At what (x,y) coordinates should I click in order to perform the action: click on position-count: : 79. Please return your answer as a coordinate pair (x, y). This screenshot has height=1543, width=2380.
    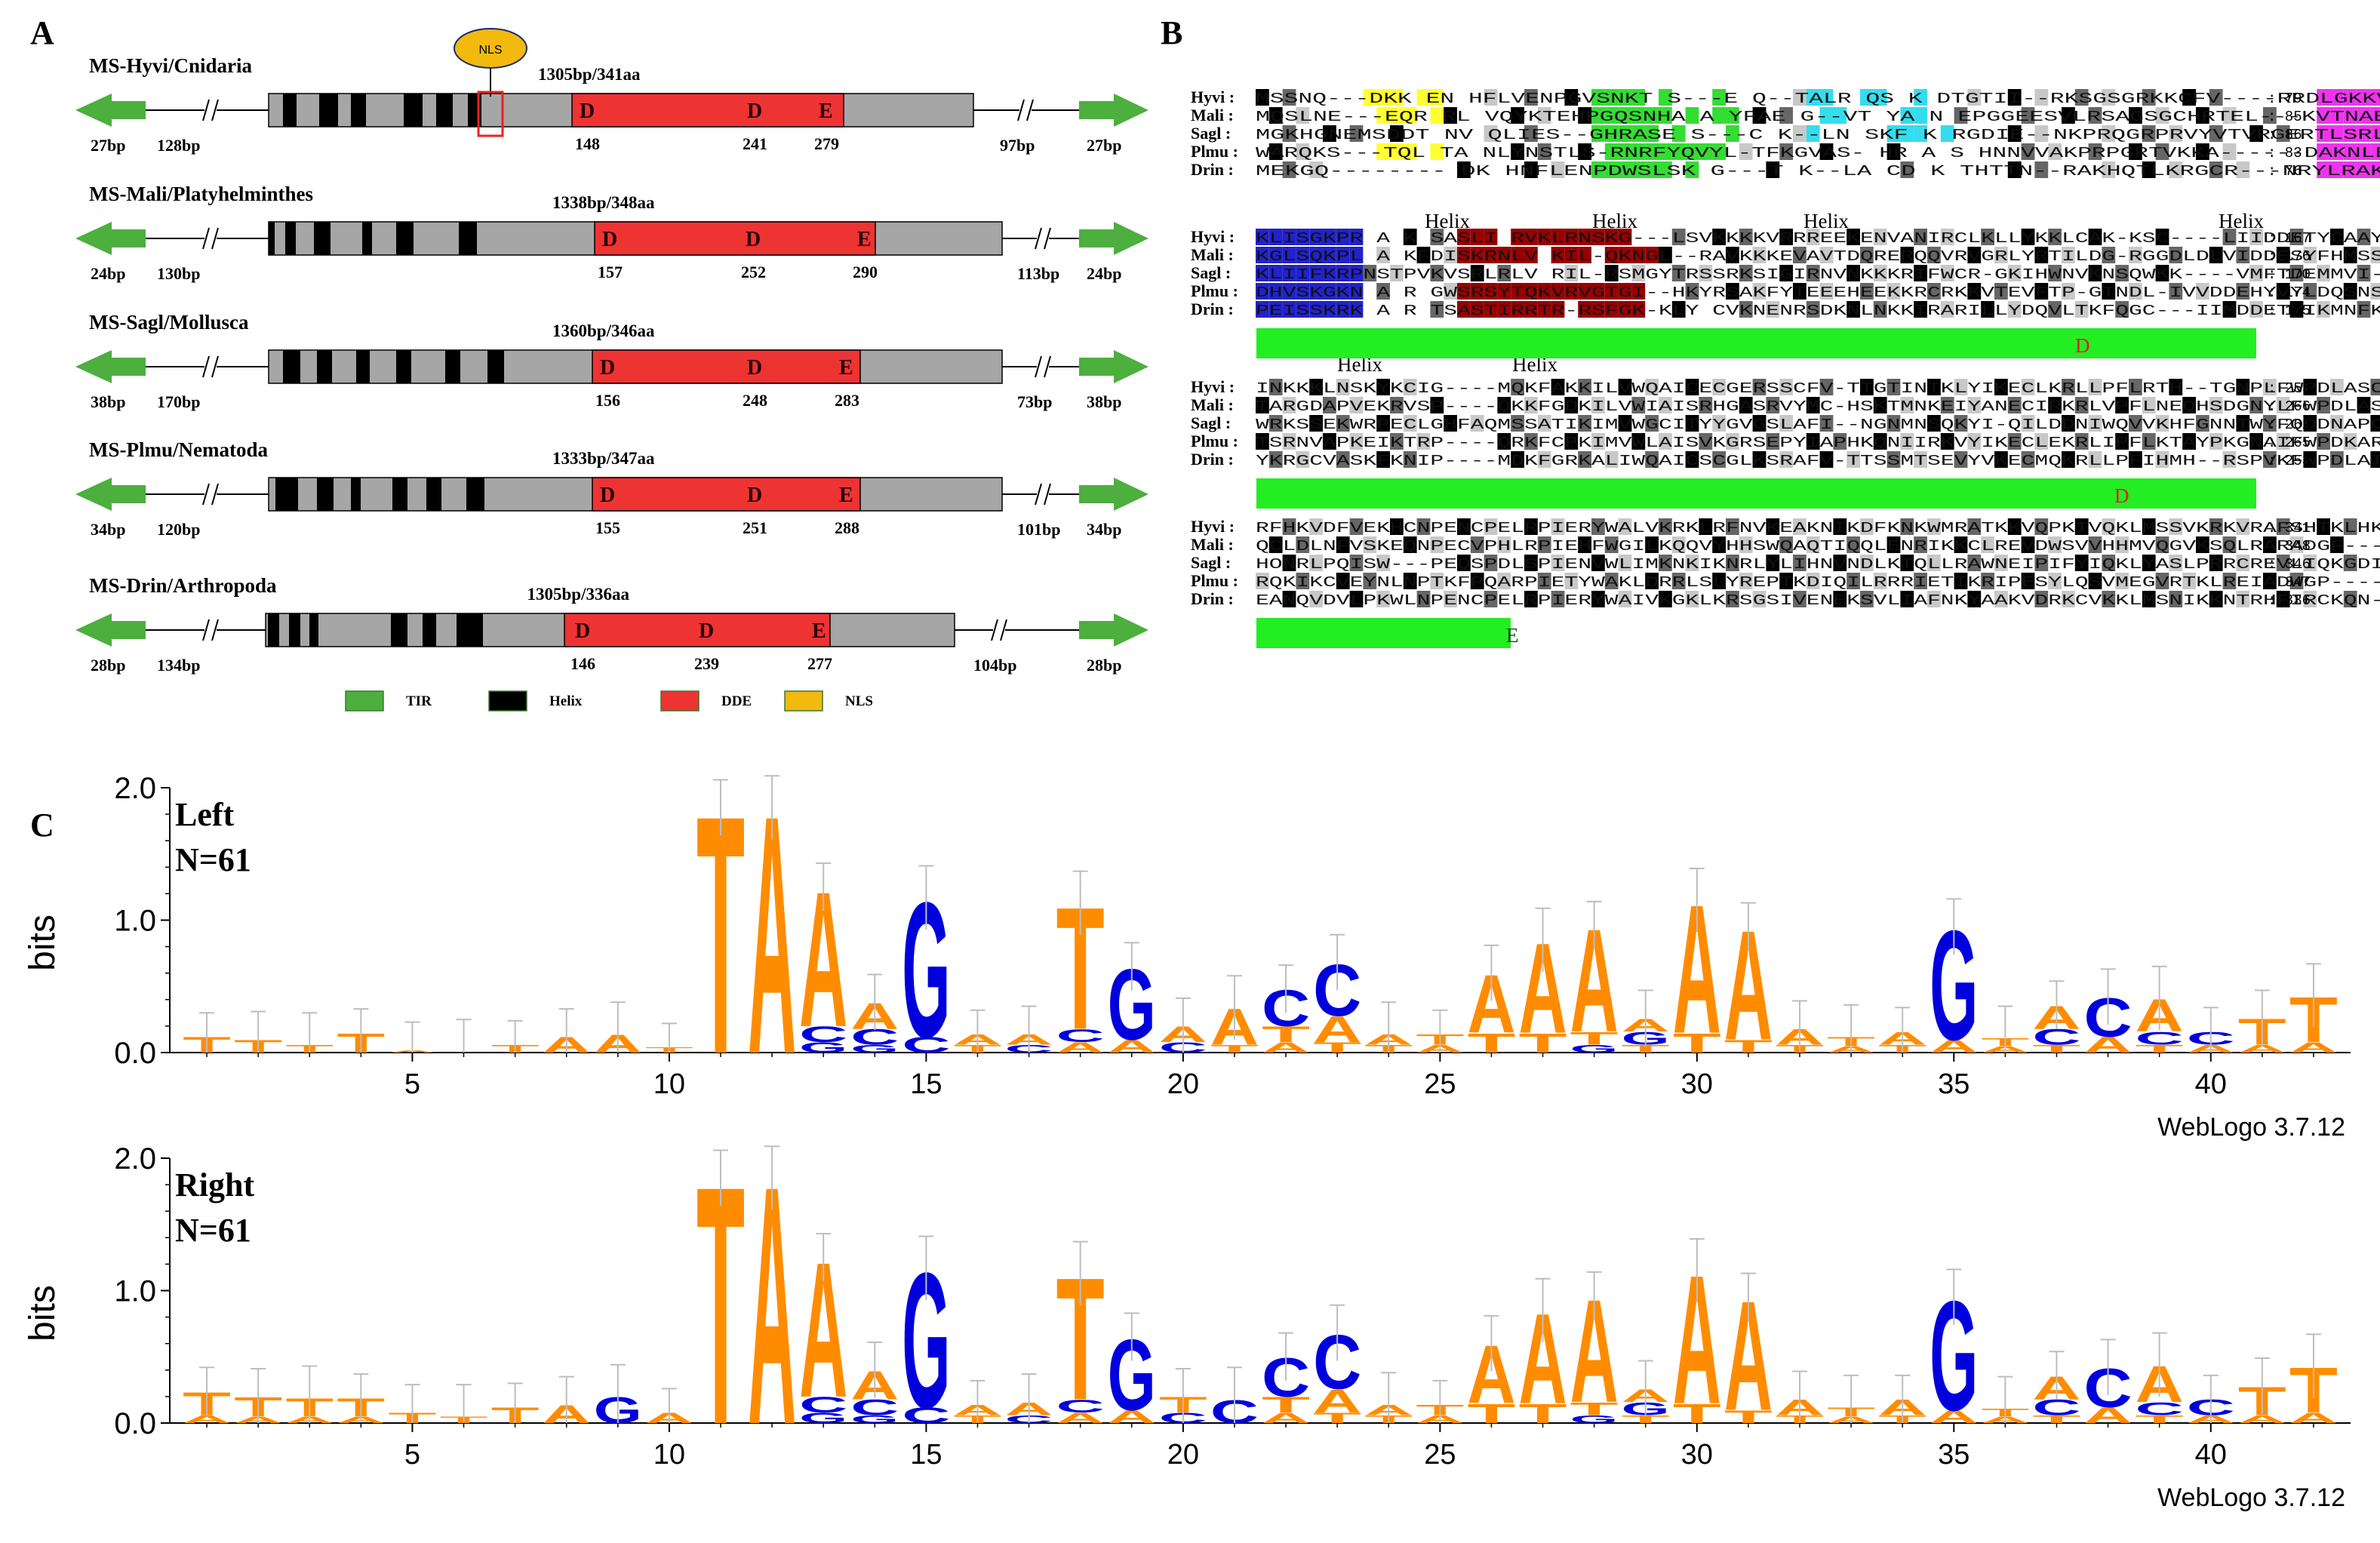
    Looking at the image, I should click on (2285, 99).